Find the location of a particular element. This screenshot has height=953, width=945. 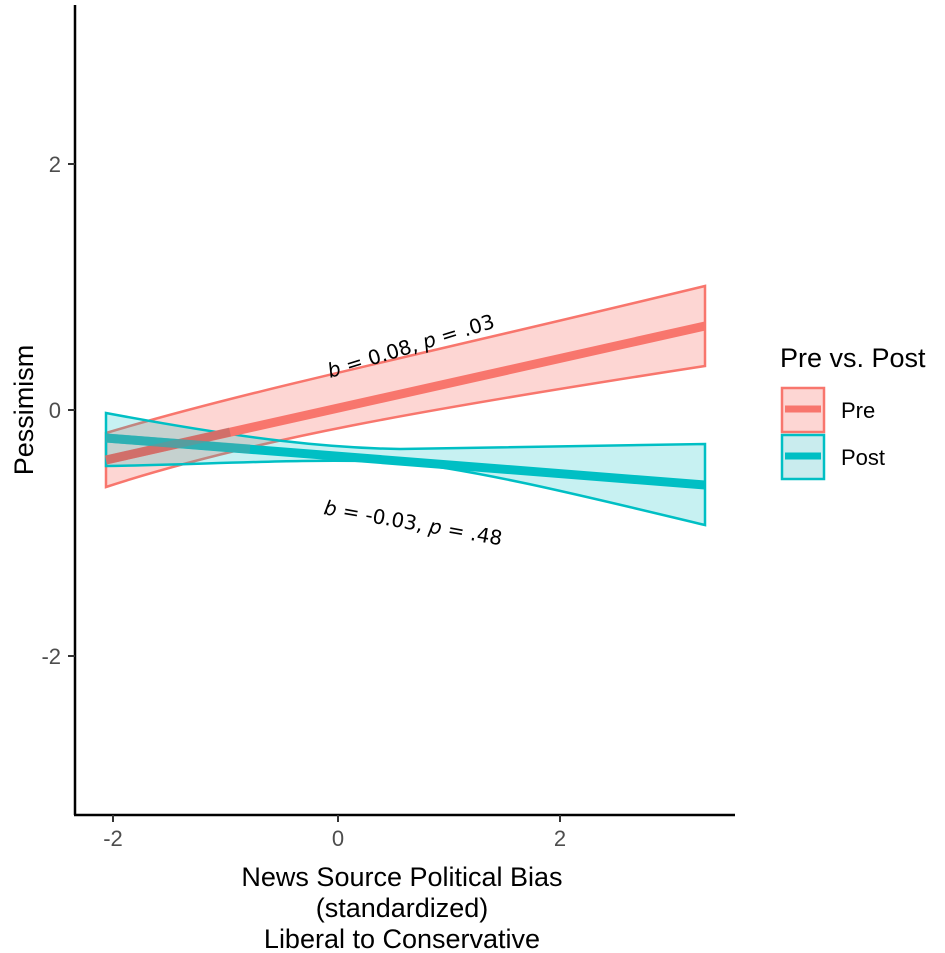

y-tick-label: 2 is located at coordinates (55, 164).